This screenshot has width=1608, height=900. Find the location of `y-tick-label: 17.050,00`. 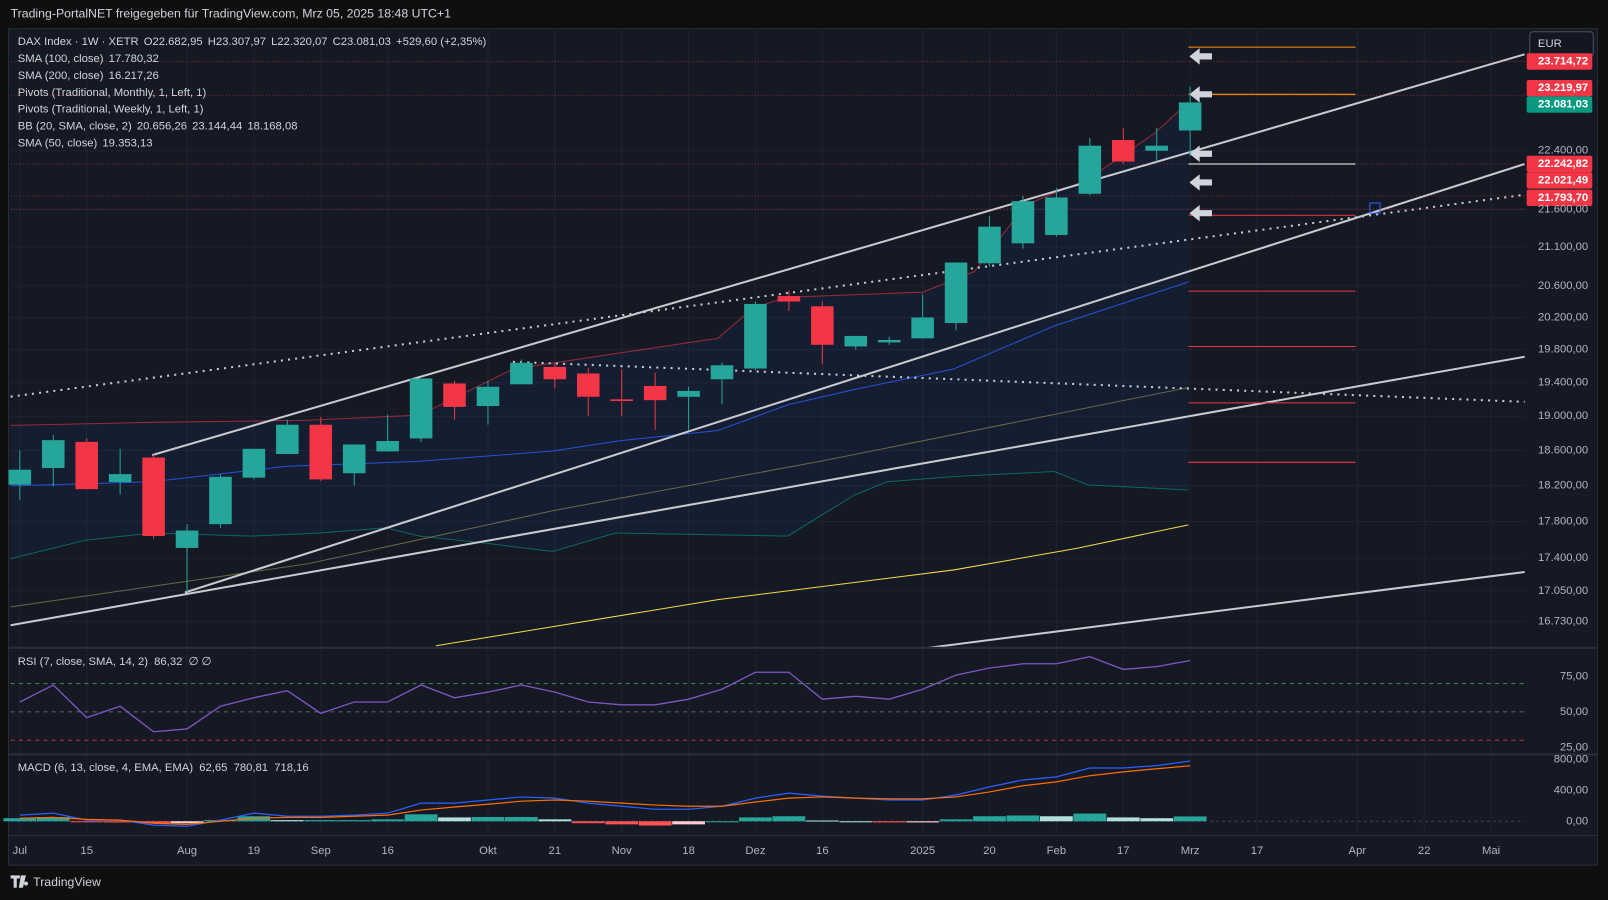

y-tick-label: 17.050,00 is located at coordinates (1563, 591).